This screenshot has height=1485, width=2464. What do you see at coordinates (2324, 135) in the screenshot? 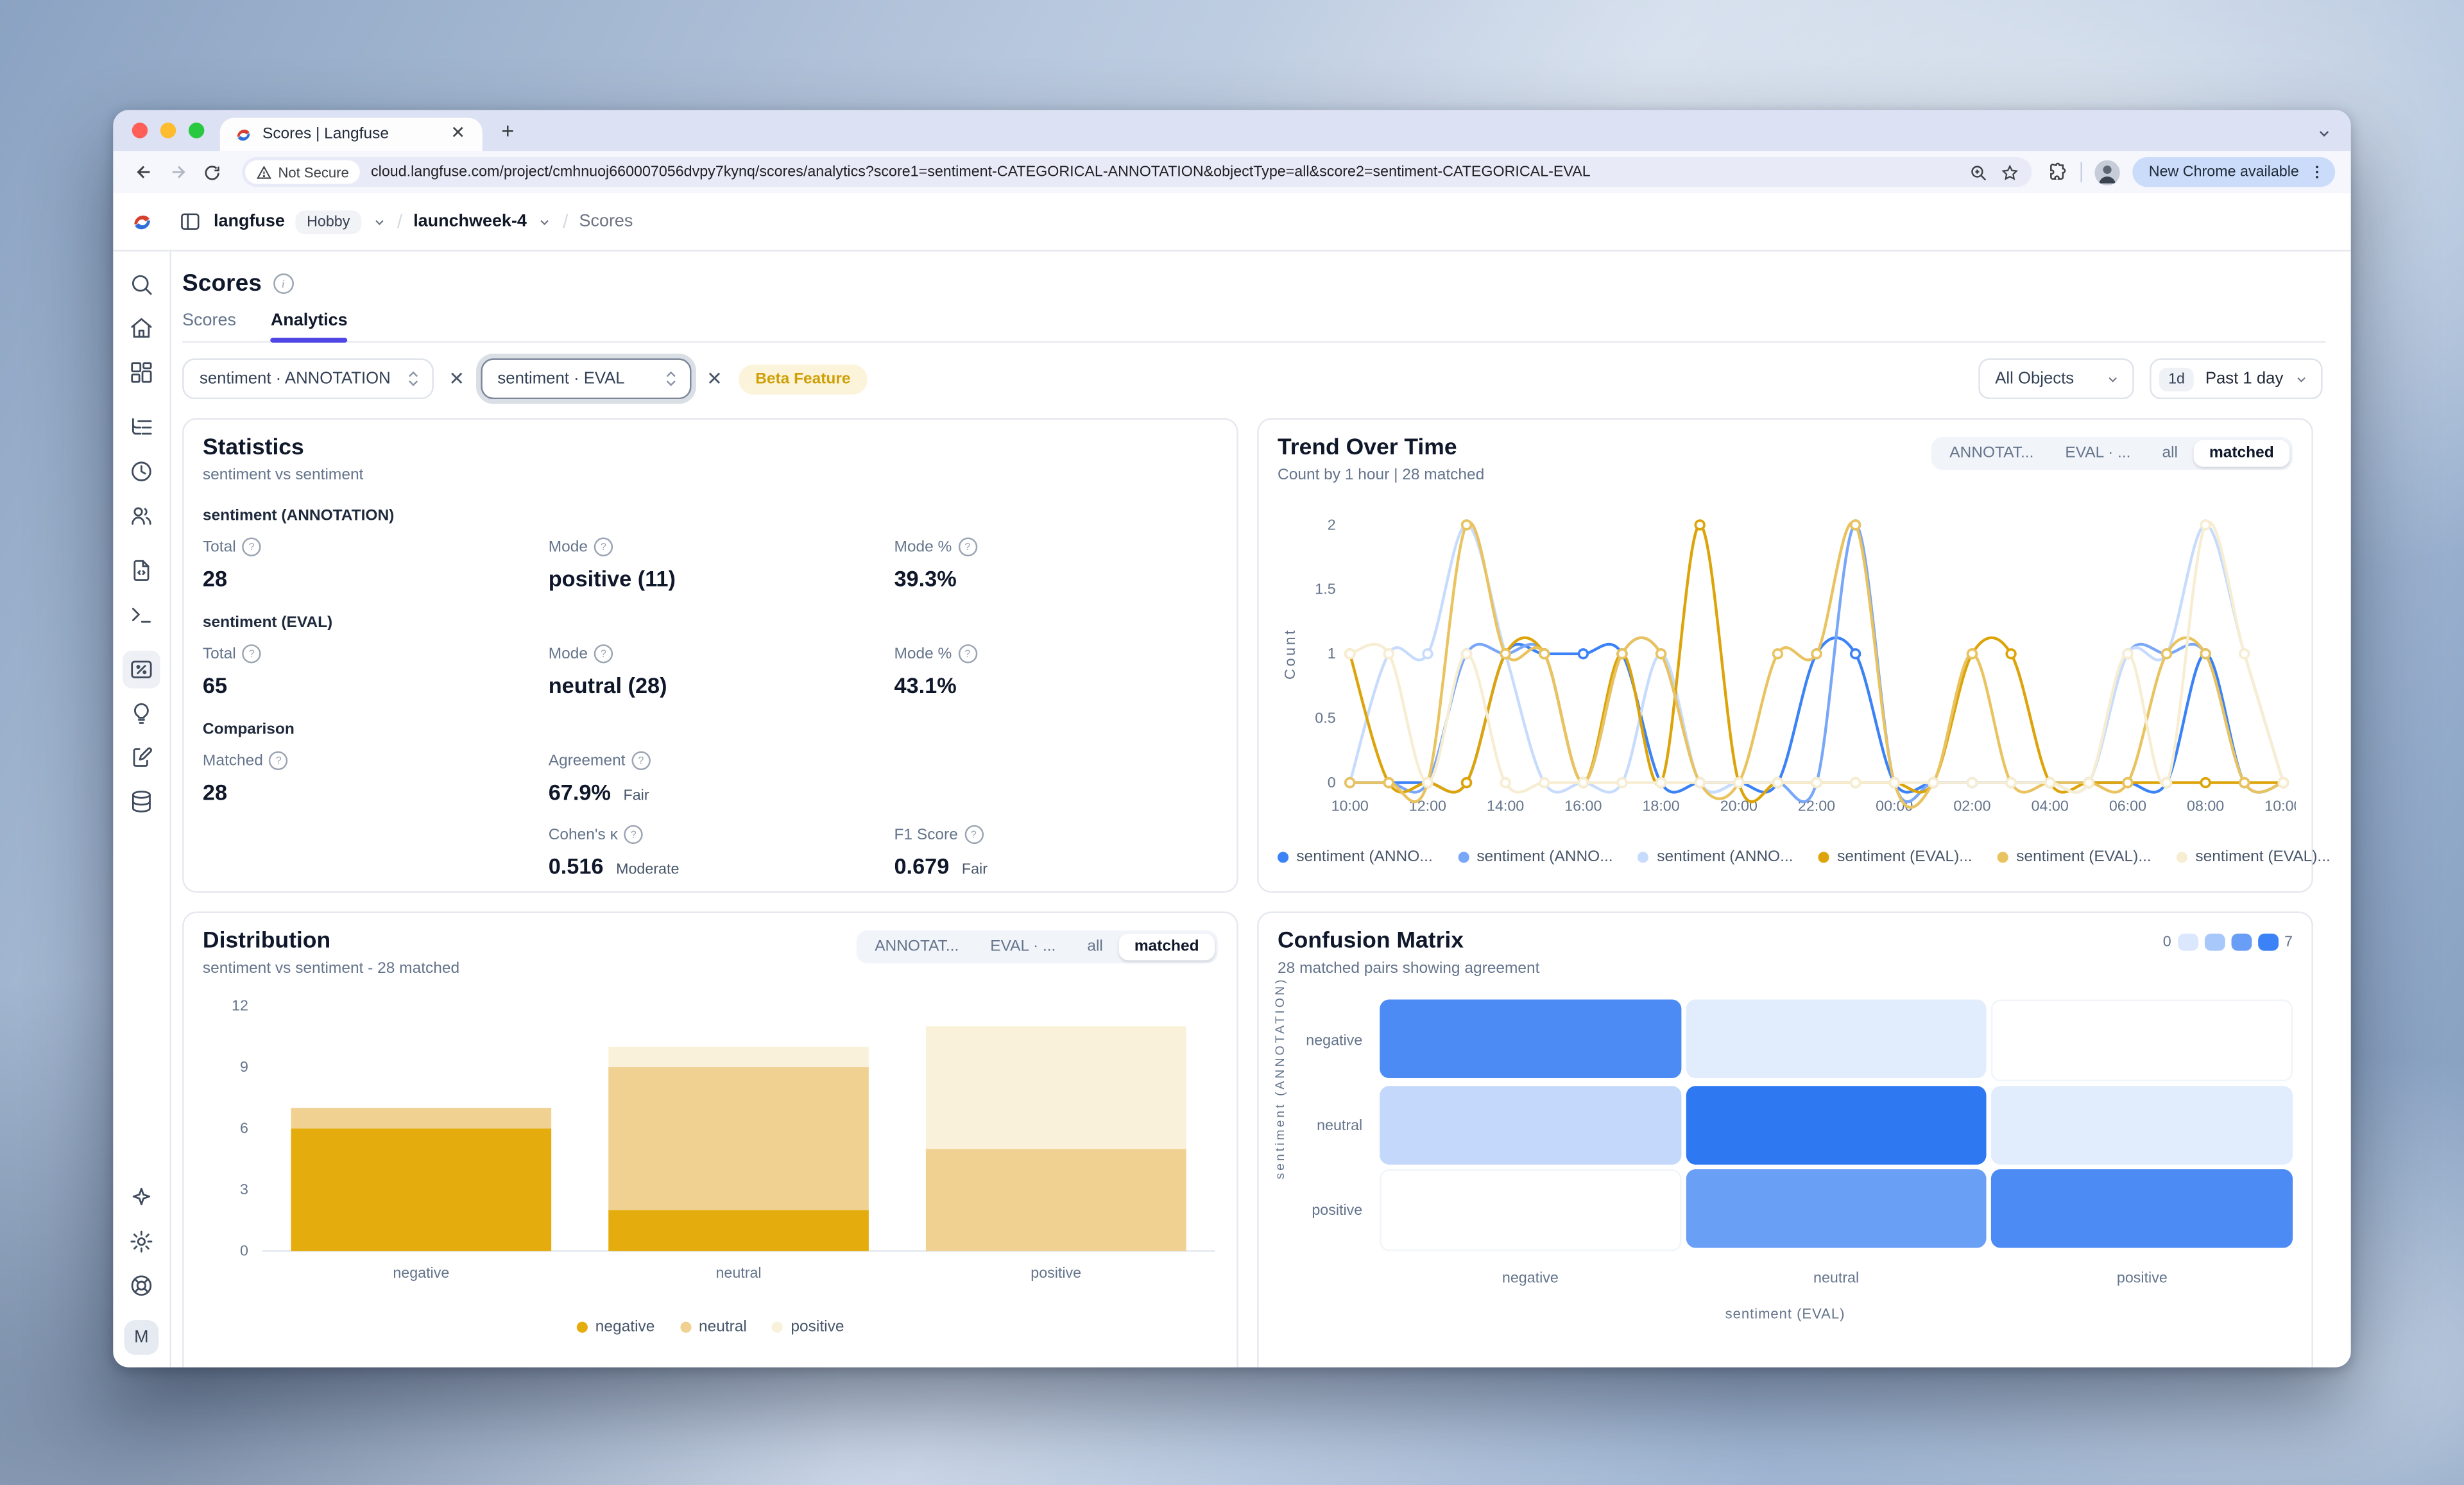
I see `tab-search-chevron-icon` at bounding box center [2324, 135].